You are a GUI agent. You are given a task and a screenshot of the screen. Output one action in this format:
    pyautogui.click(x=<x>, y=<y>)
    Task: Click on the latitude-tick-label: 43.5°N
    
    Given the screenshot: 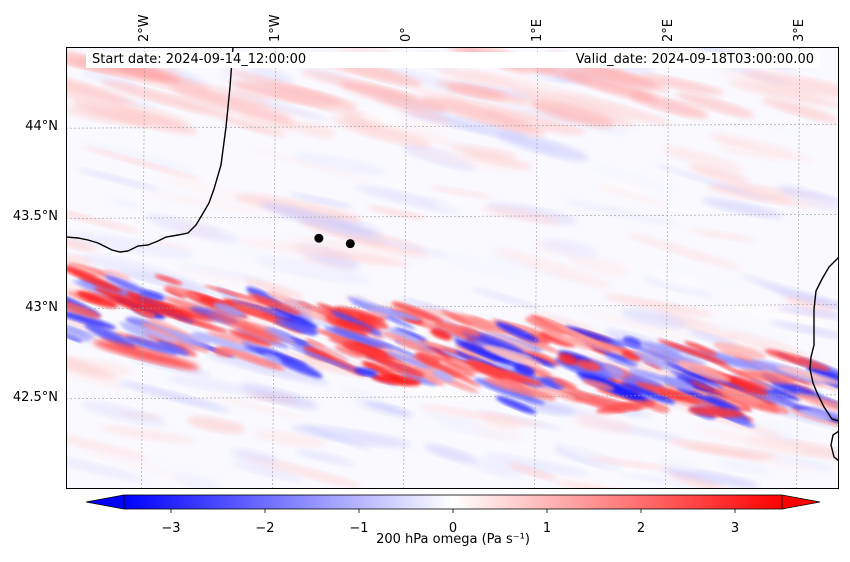 What is the action you would take?
    pyautogui.click(x=35, y=217)
    